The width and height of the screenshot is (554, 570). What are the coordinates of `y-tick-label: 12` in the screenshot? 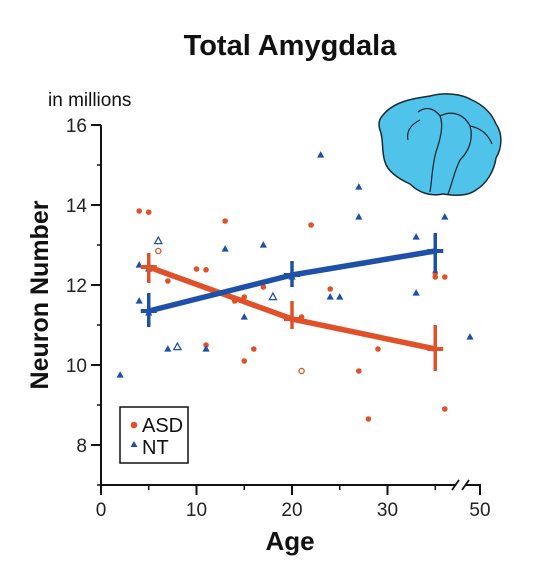 It's located at (76, 286).